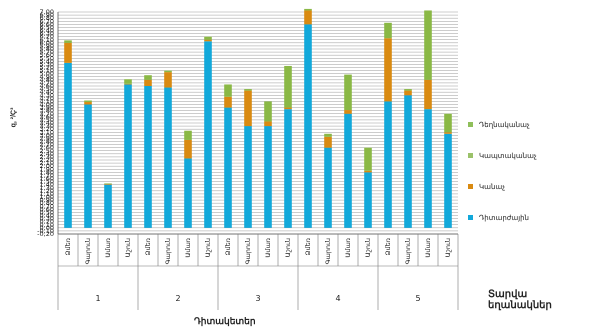  I want to click on y-tick-label: 2,80, so click(47, 142).